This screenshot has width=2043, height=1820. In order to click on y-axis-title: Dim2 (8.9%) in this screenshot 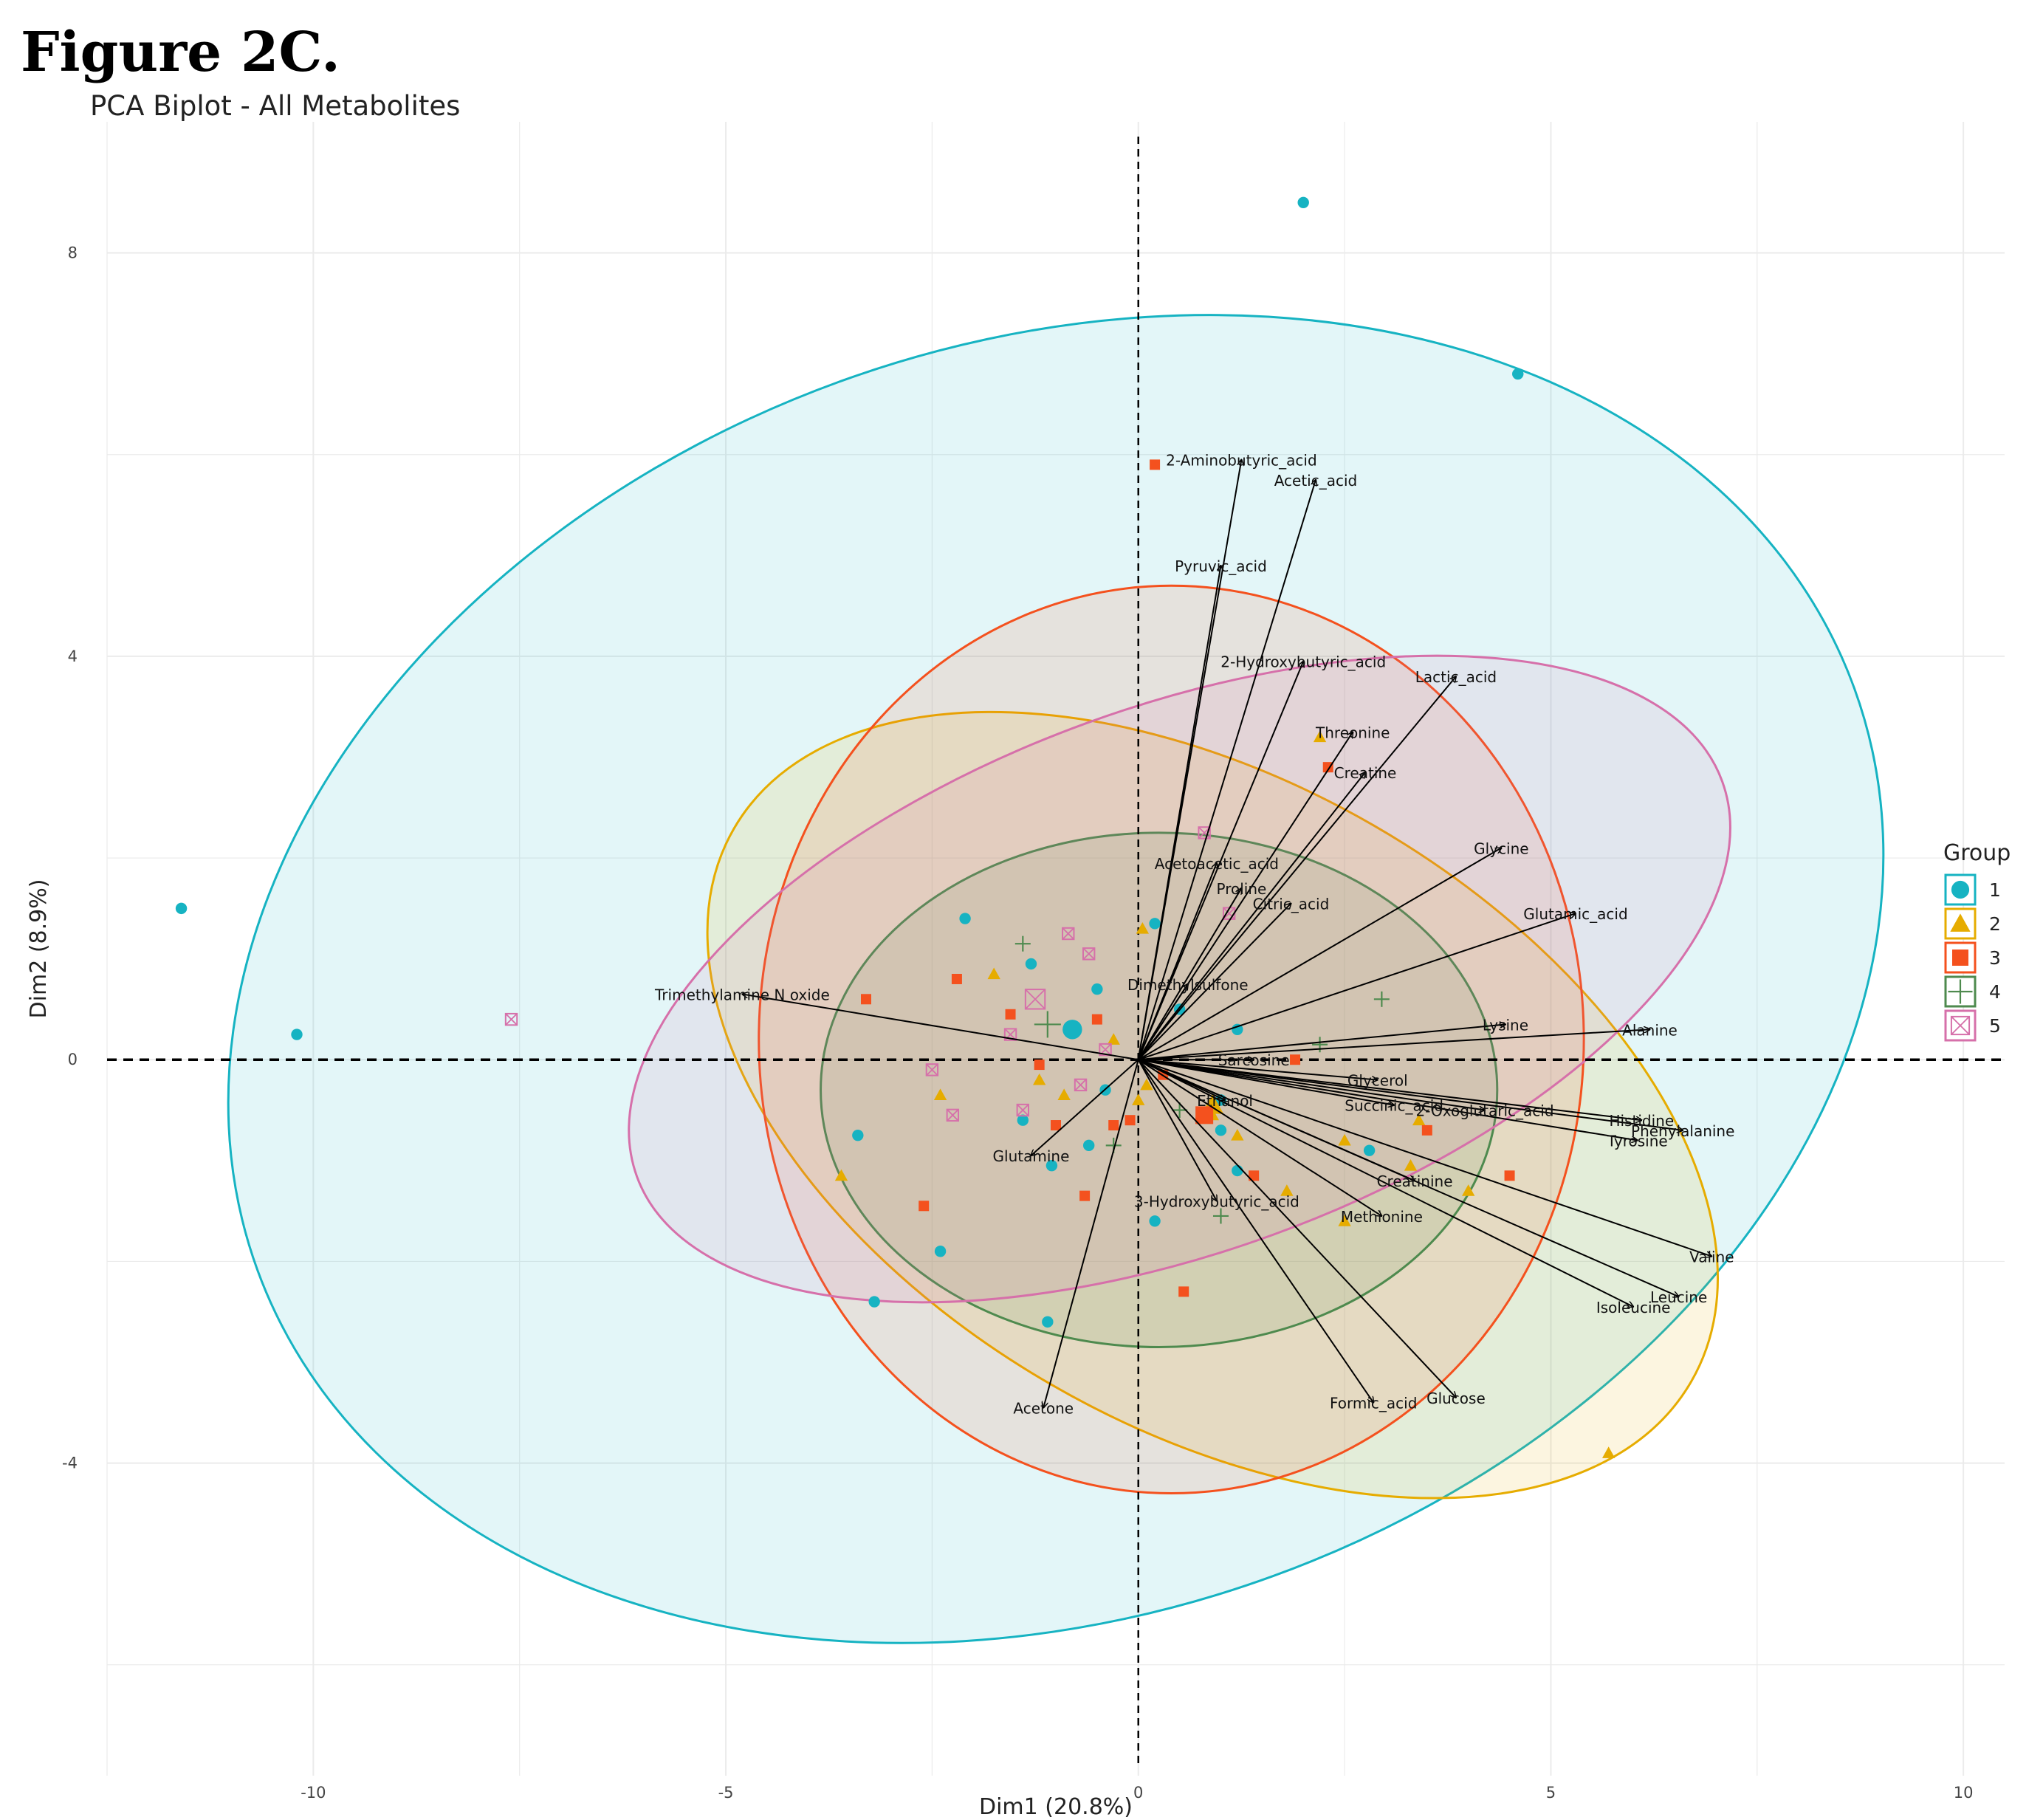, I will do `click(39, 949)`.